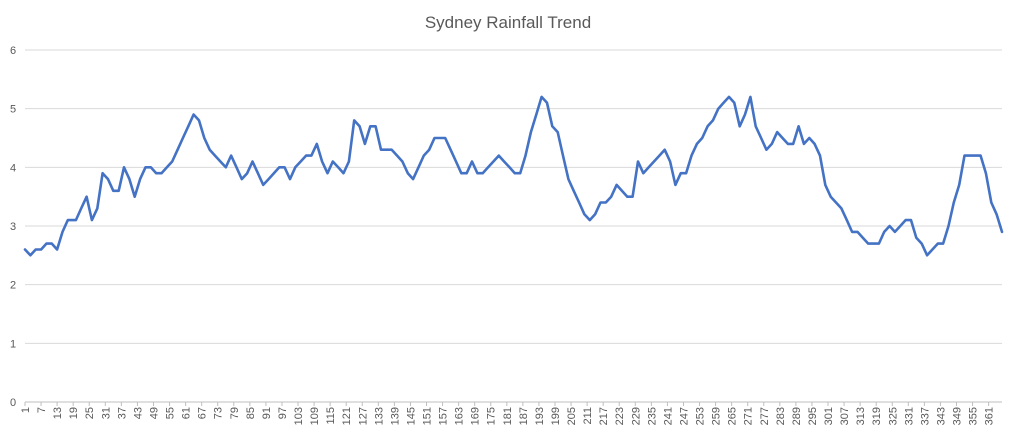  Describe the element at coordinates (749, 416) in the screenshot. I see `x-tick-label: 271` at that location.